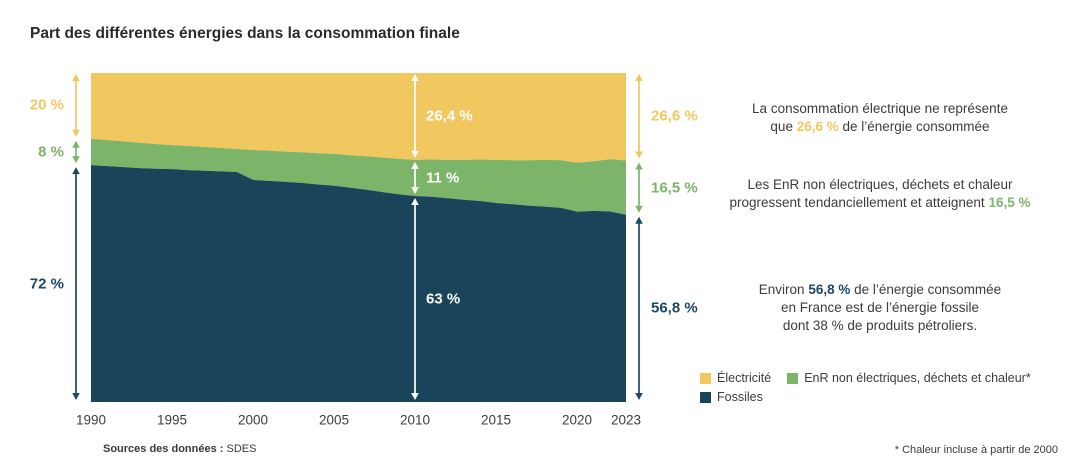 This screenshot has width=1090, height=467. I want to click on area-electricite, so click(358, 118).